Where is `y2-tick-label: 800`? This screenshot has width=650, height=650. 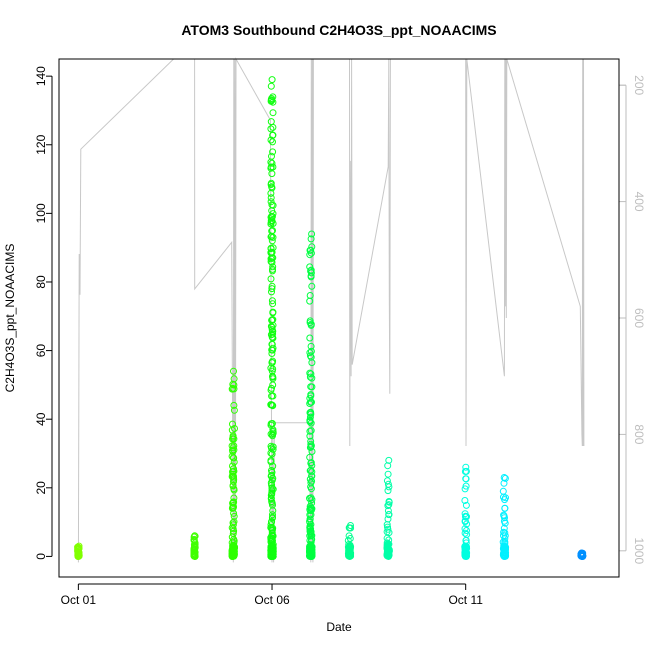
y2-tick-label: 800 is located at coordinates (639, 434).